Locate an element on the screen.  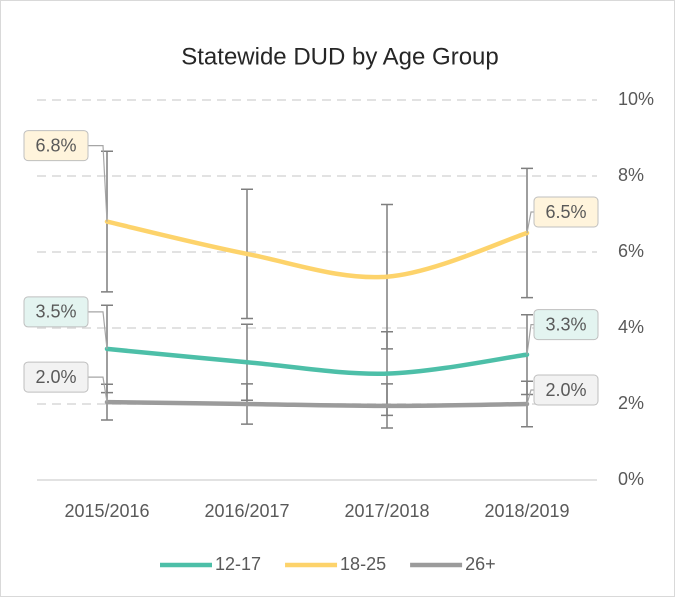
data-label: 6.8% is located at coordinates (55, 145).